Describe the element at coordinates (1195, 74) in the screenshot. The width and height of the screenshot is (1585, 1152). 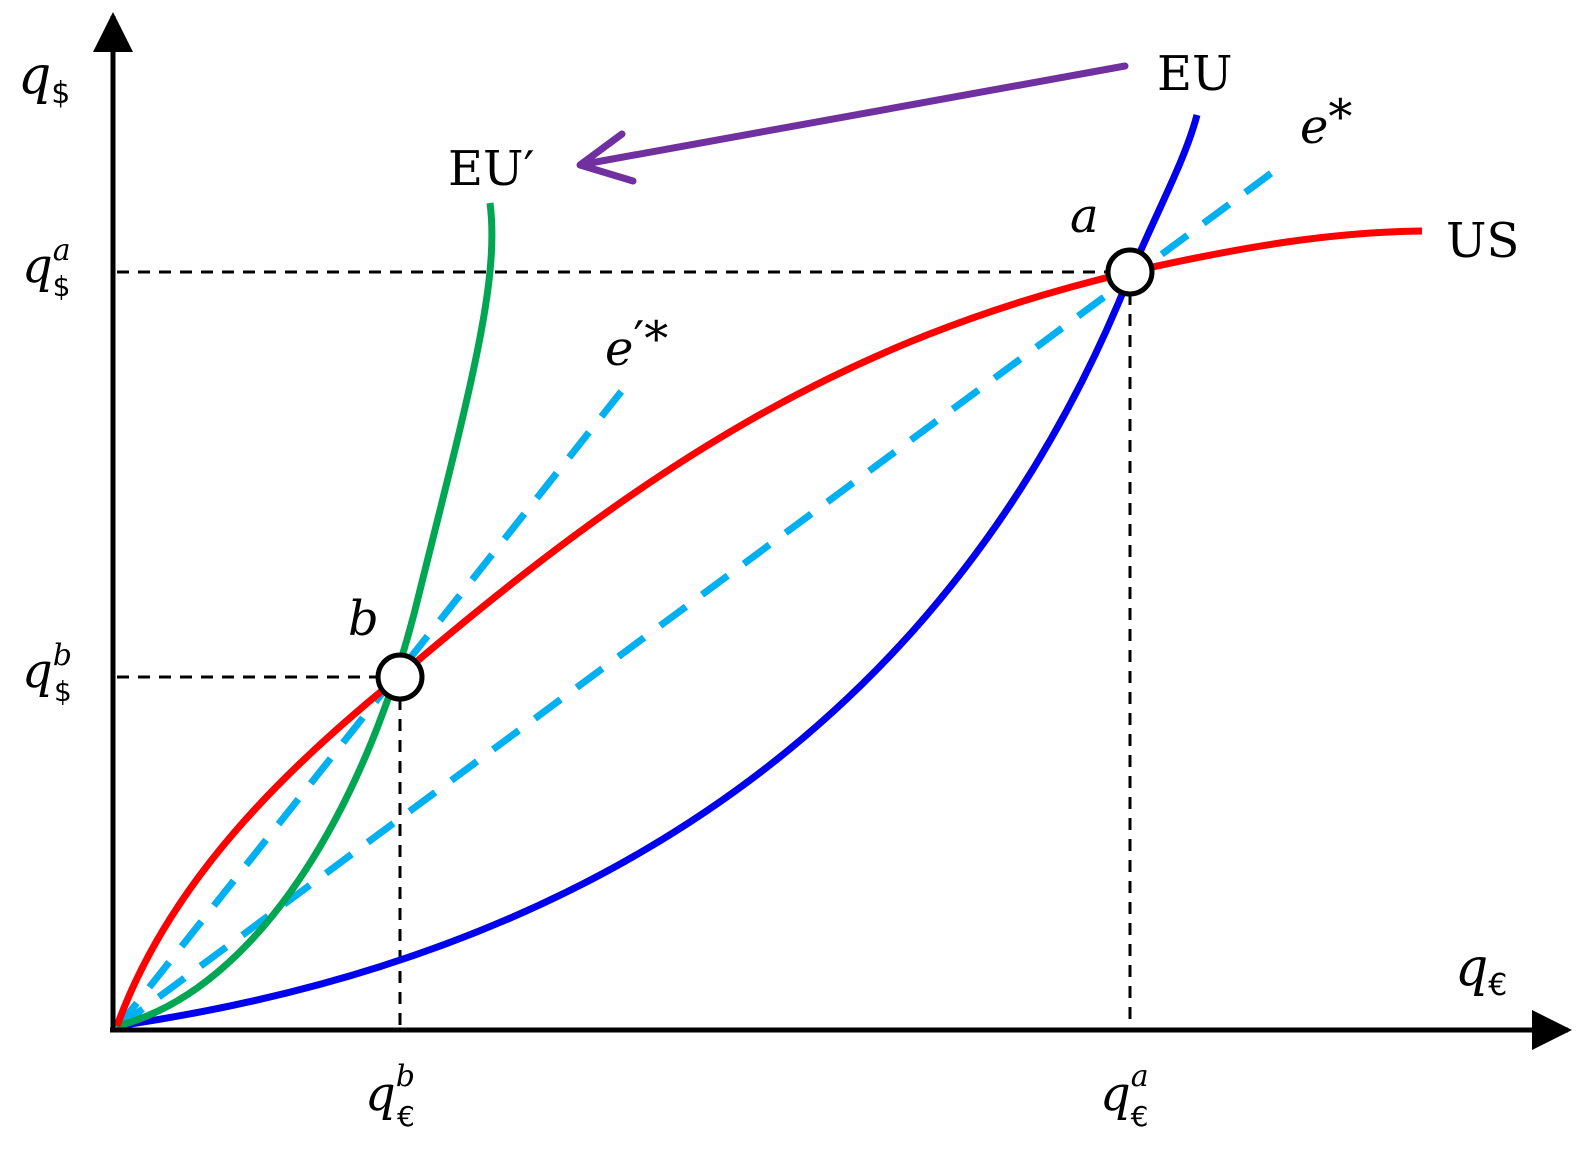
I see `eu-label: EU` at that location.